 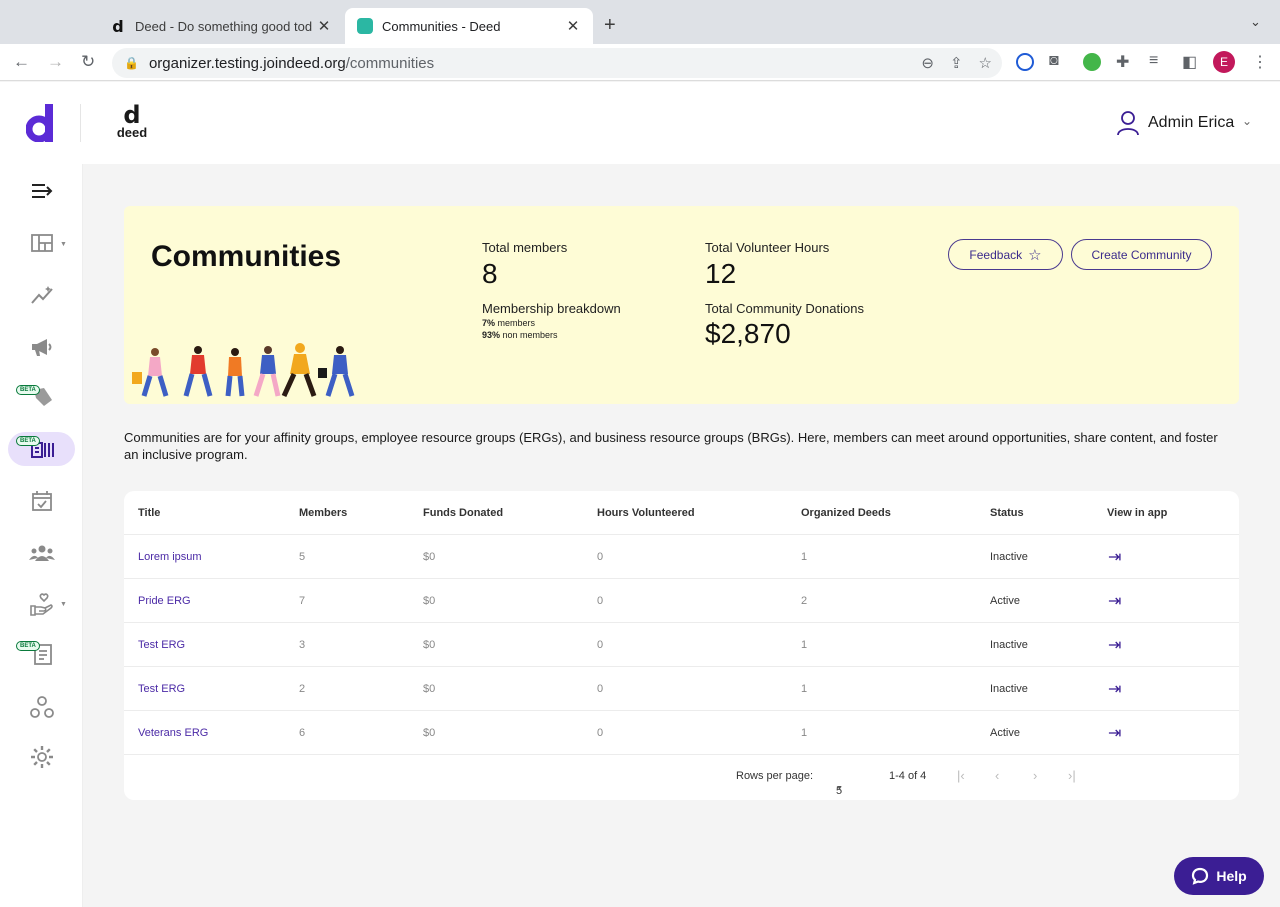 I want to click on walking-people-illustration, so click(x=243, y=370).